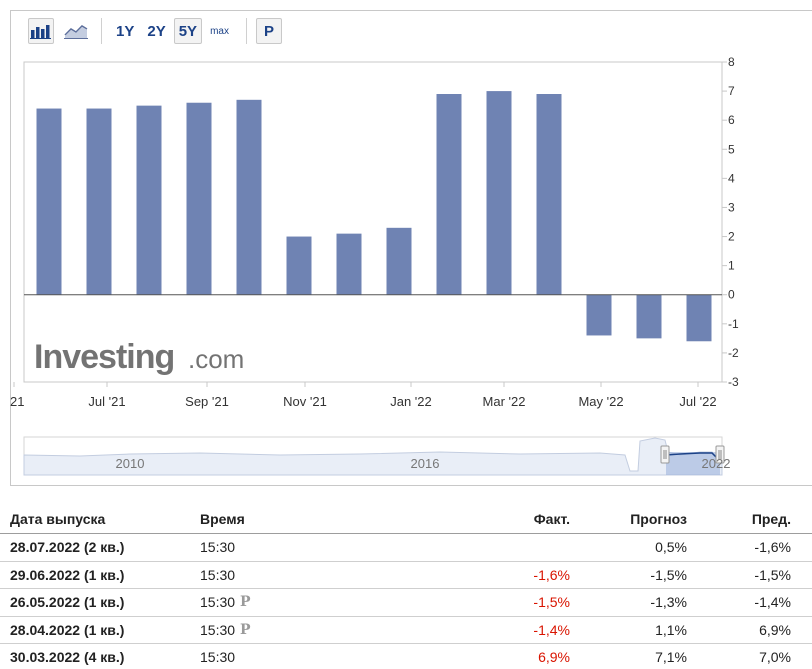  Describe the element at coordinates (733, 382) in the screenshot. I see `y-tick-label: -3` at that location.